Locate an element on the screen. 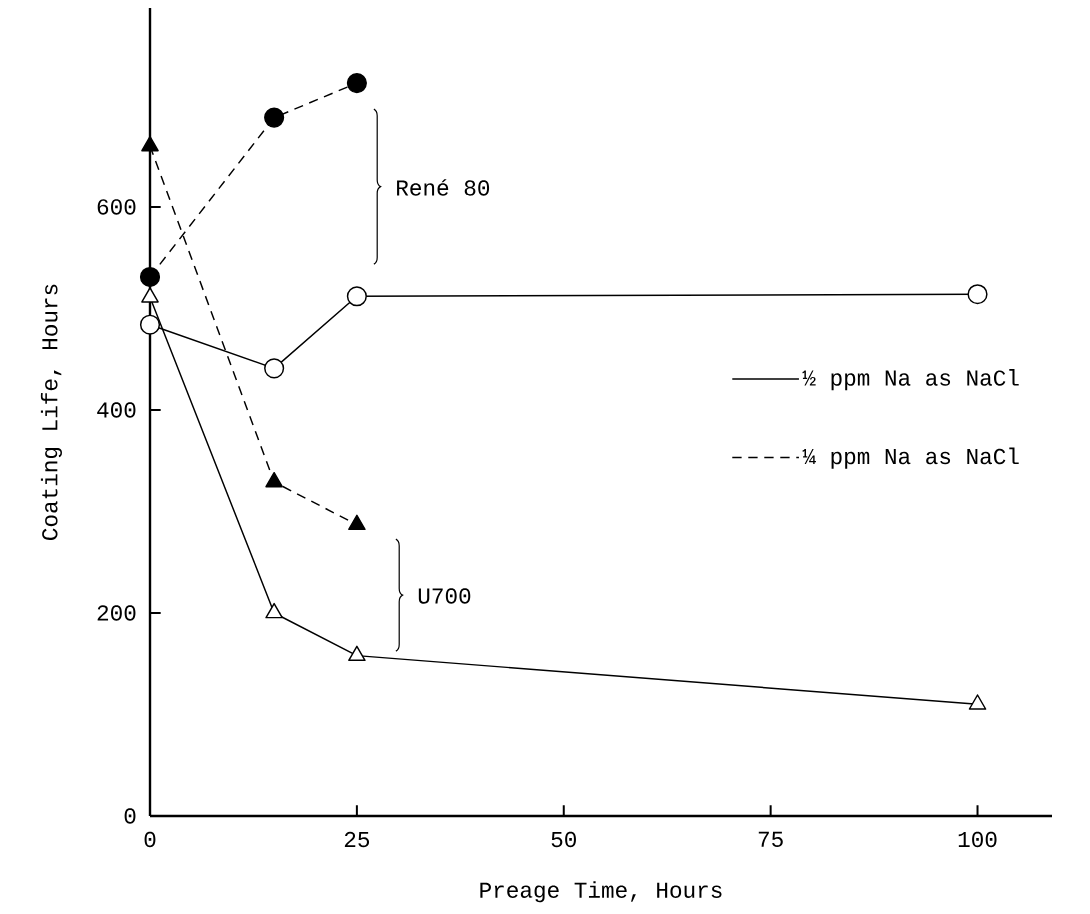 This screenshot has width=1090, height=914. x-tick-label: 100 is located at coordinates (977, 839).